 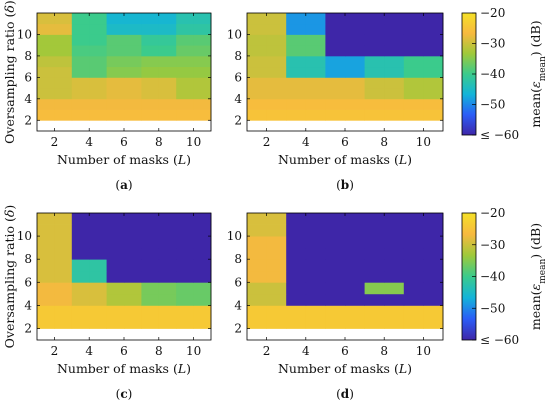 I want to click on x-tick-label: 8, so click(x=384, y=142).